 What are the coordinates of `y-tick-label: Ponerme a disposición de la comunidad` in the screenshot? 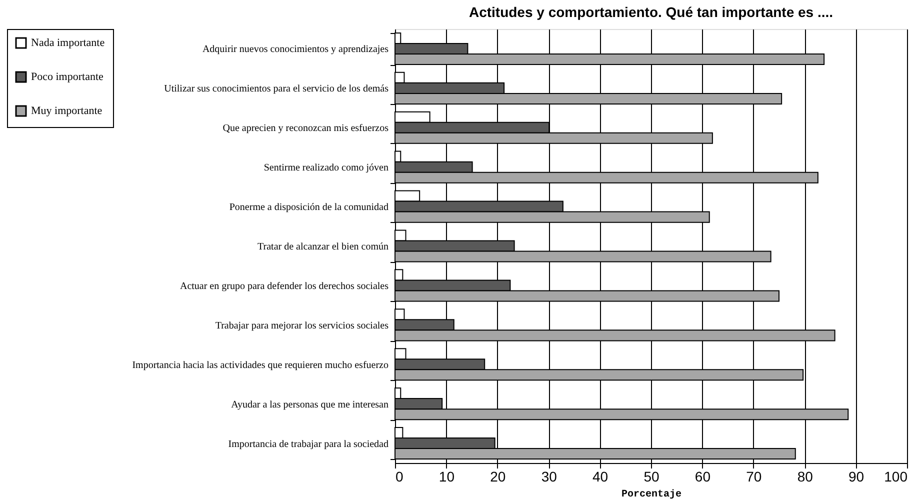 It's located at (308, 208).